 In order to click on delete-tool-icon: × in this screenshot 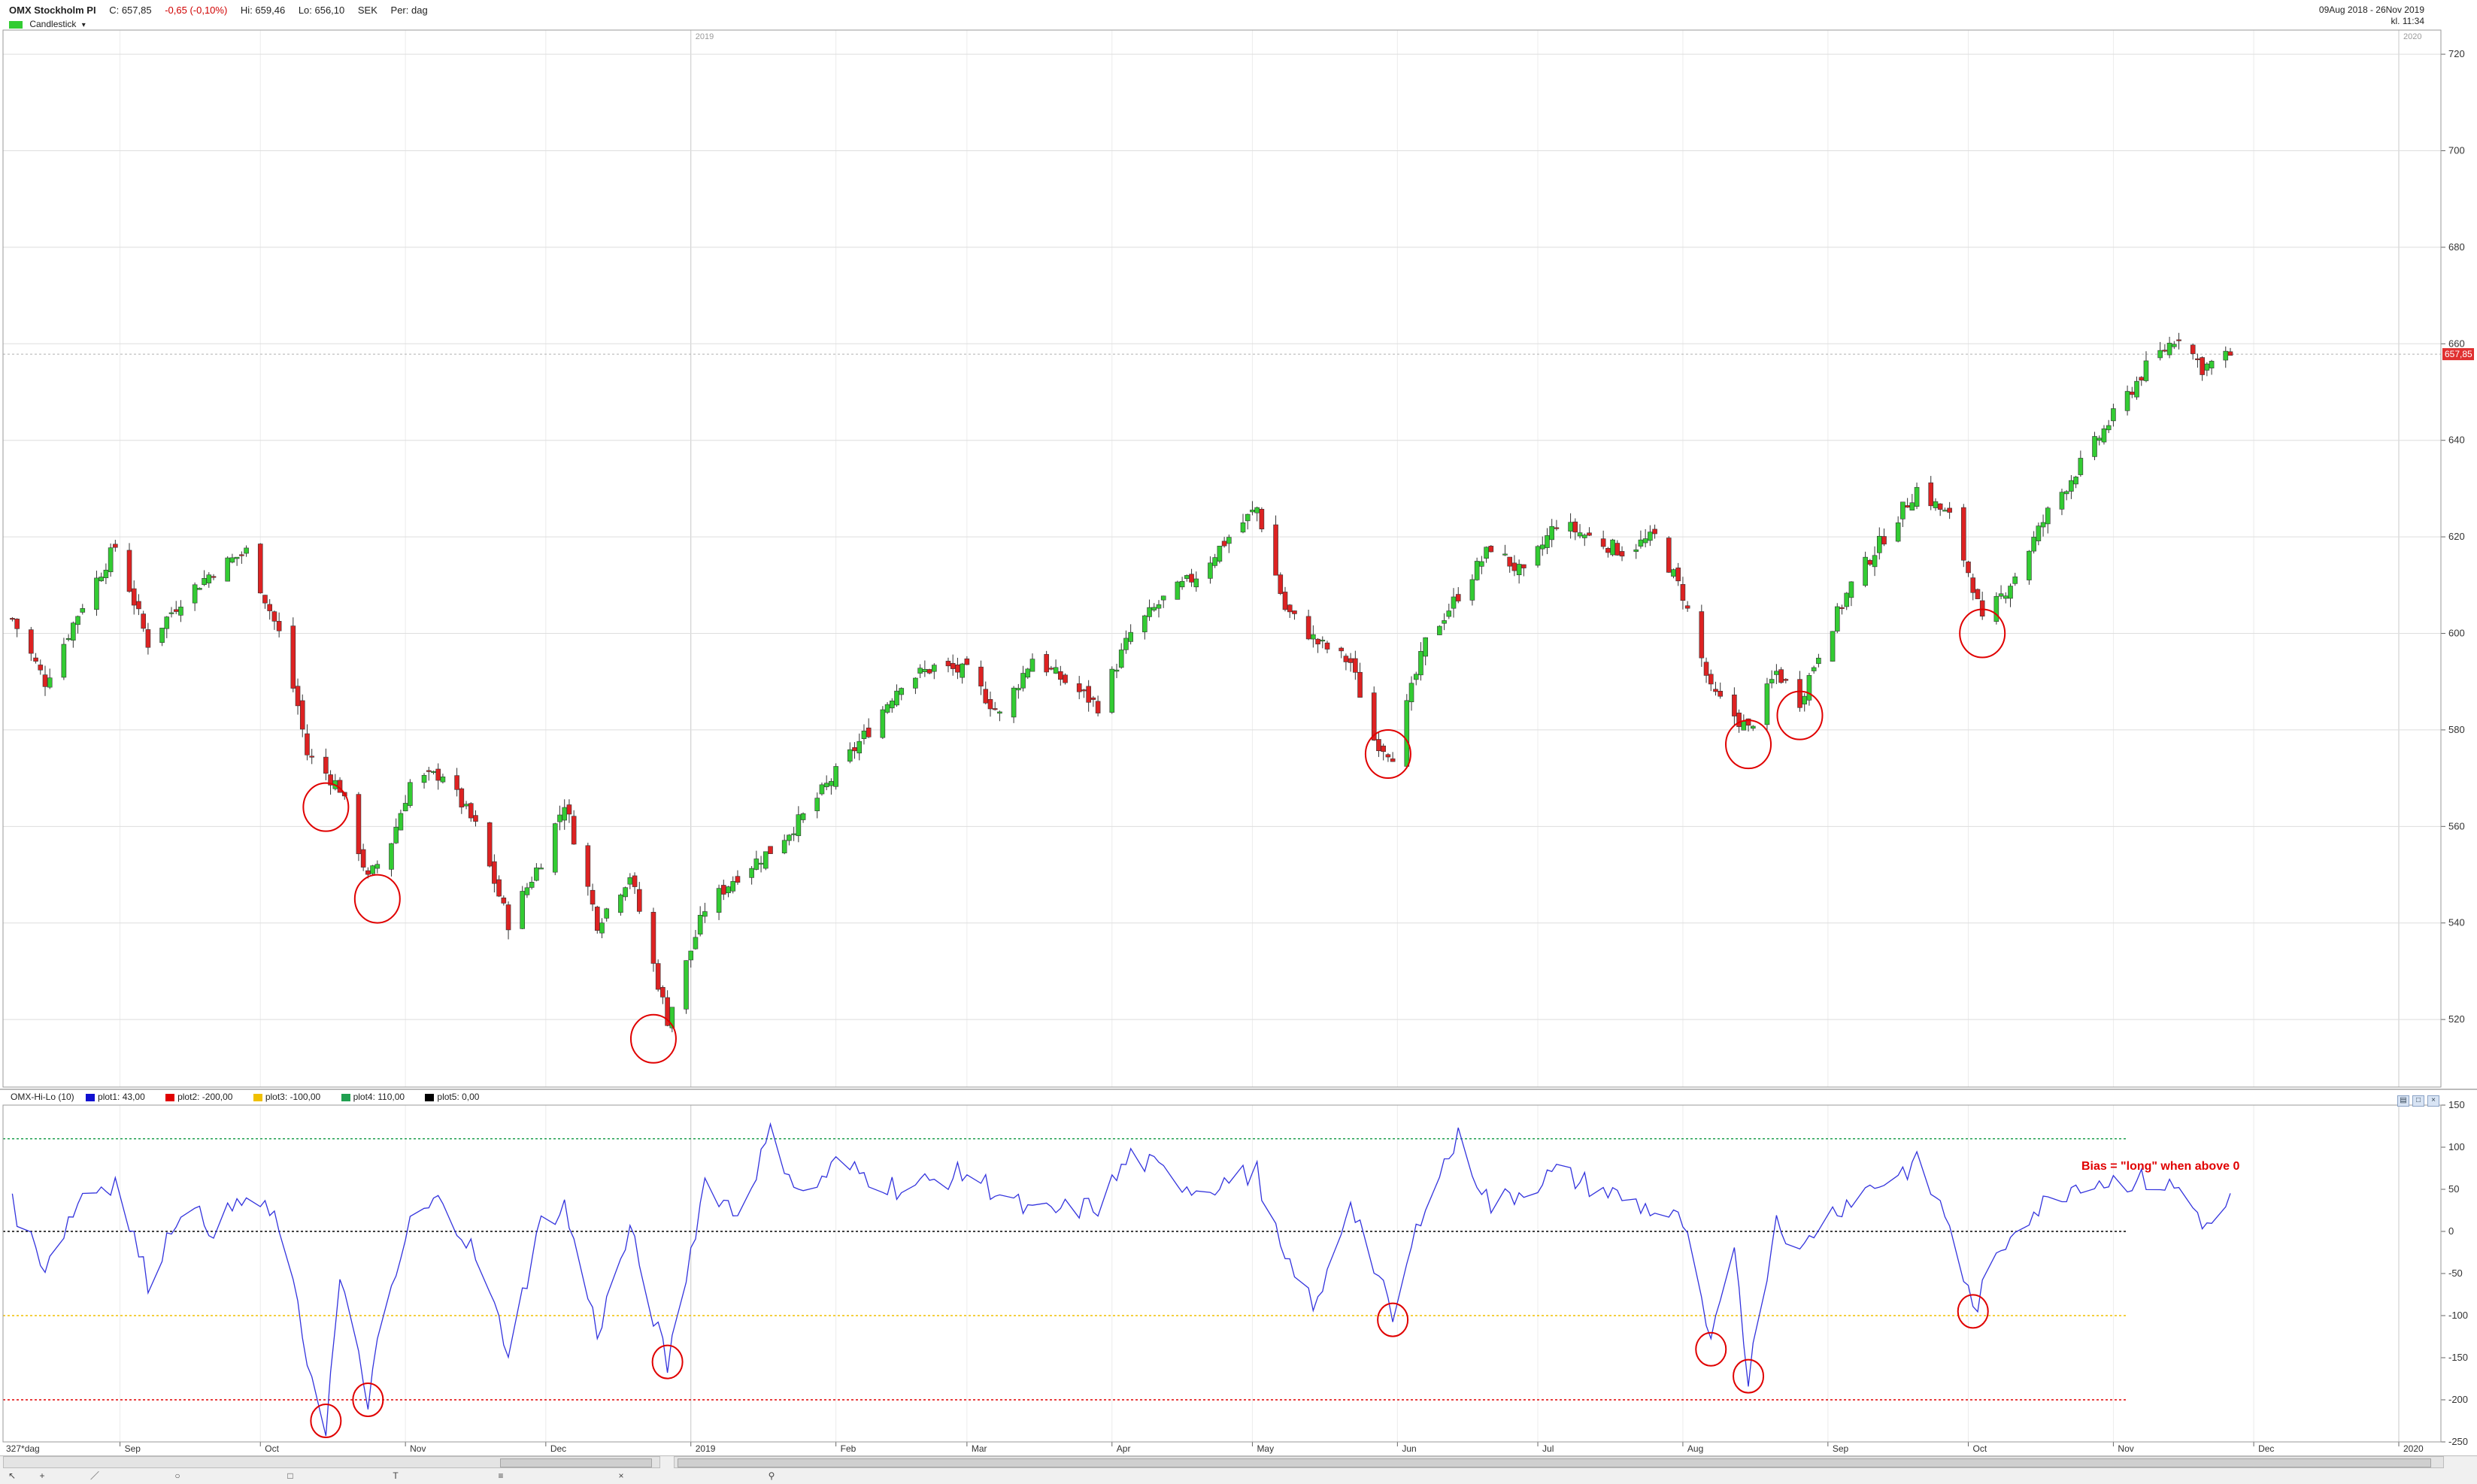, I will do `click(621, 1475)`.